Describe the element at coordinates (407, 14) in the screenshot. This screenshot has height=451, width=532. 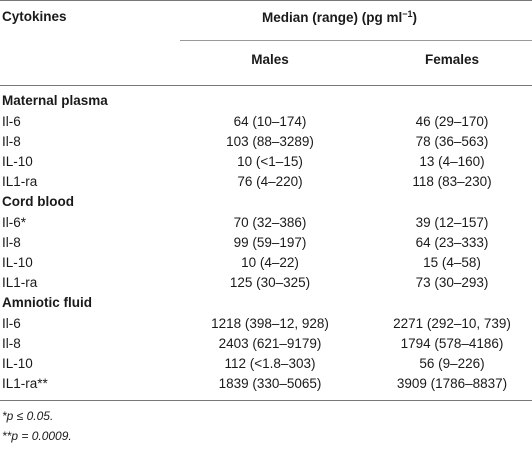
I see `header-median-unit-exponent: −1` at that location.